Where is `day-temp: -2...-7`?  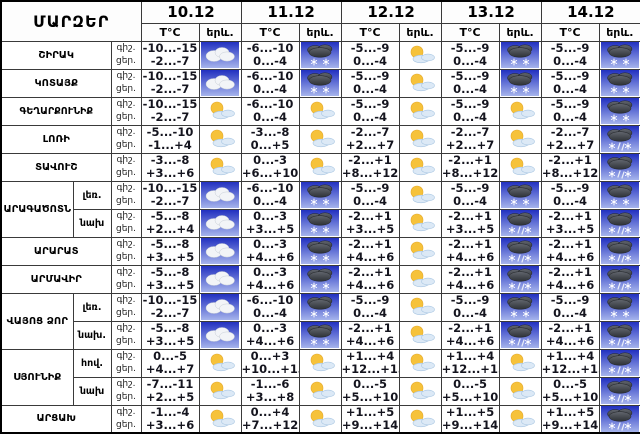 day-temp: -2...-7 is located at coordinates (170, 61).